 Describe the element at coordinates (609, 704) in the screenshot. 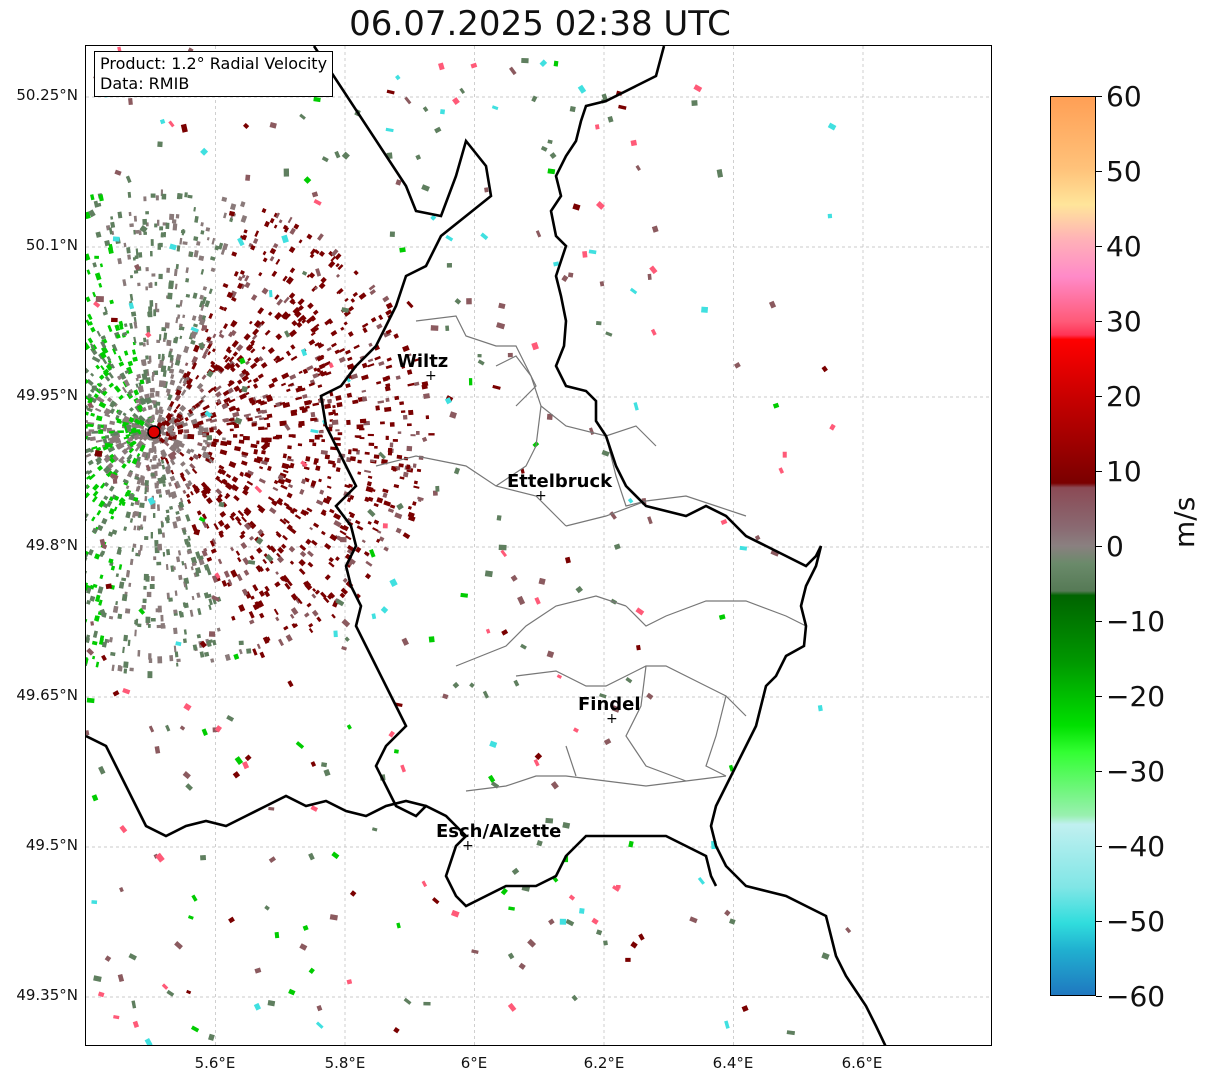

I see `city-label-findel: Findel` at that location.